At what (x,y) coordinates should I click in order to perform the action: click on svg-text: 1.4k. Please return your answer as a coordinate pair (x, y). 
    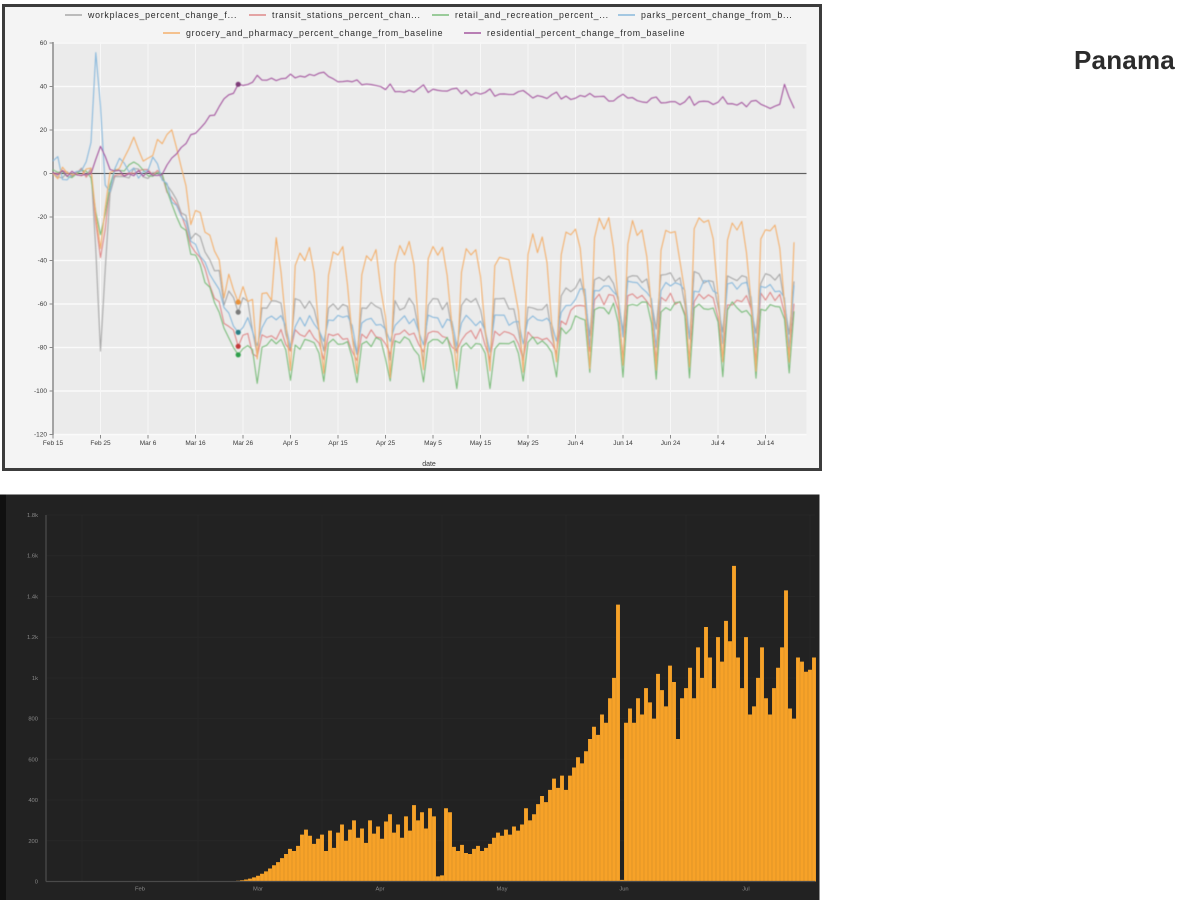
    Looking at the image, I should click on (32, 598).